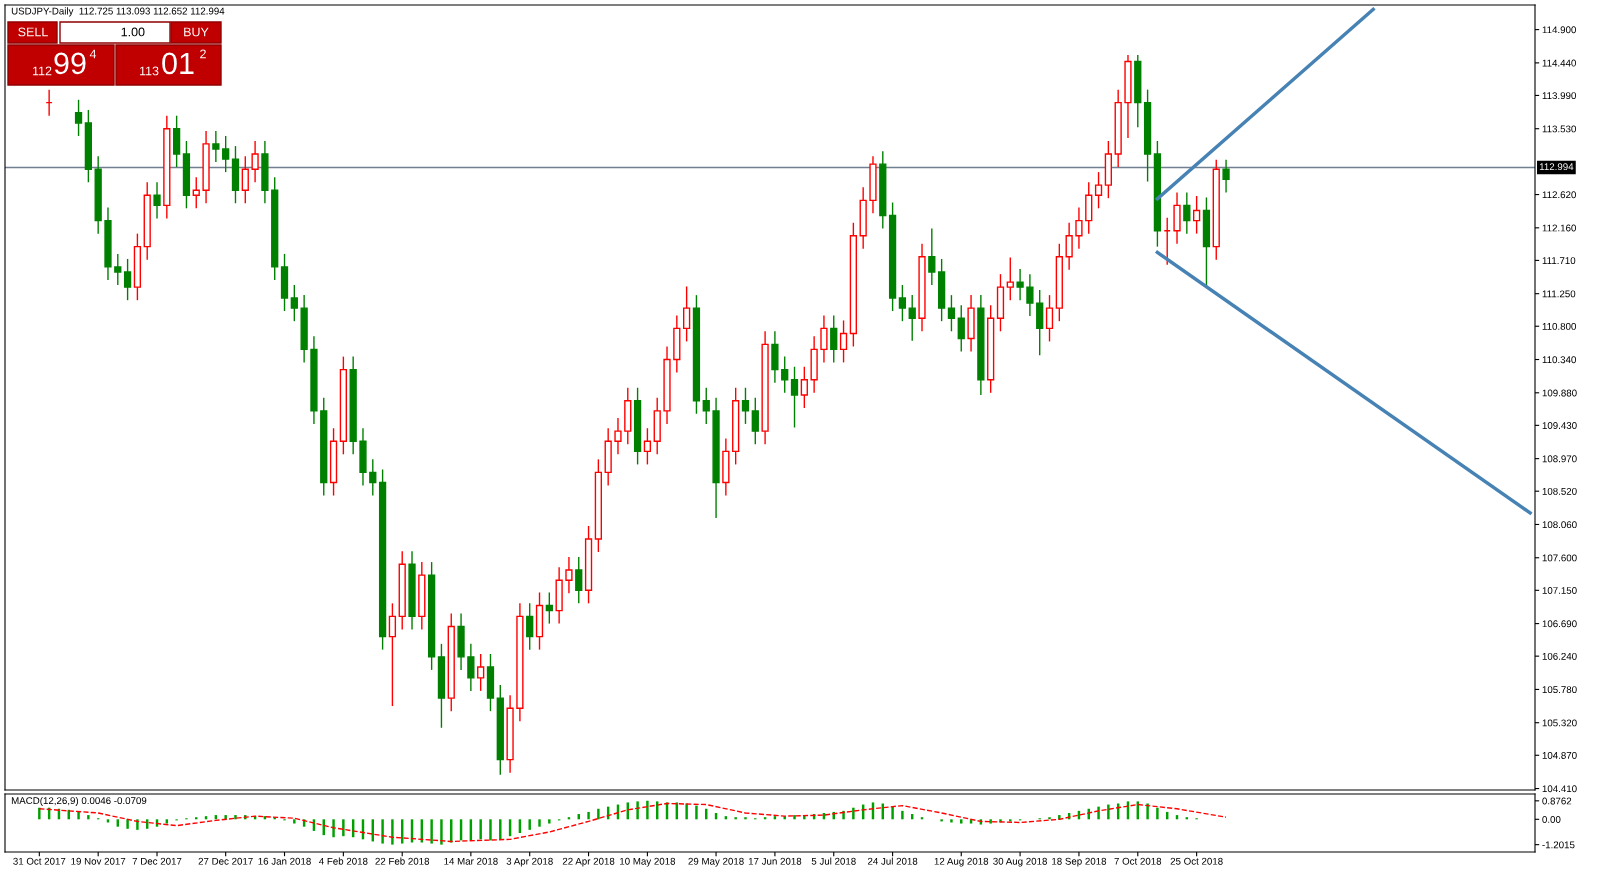 Image resolution: width=1609 pixels, height=871 pixels. I want to click on x-tick-label: 22 Feb 2018, so click(402, 861).